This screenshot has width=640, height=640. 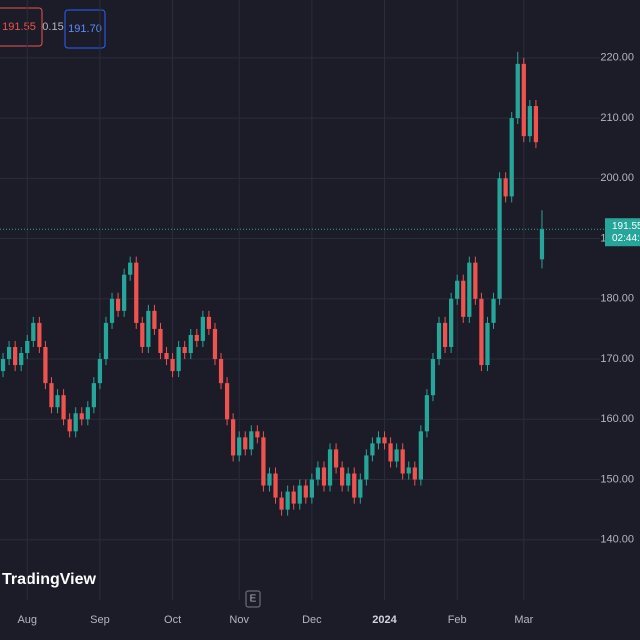 I want to click on sell-box, so click(x=21, y=27).